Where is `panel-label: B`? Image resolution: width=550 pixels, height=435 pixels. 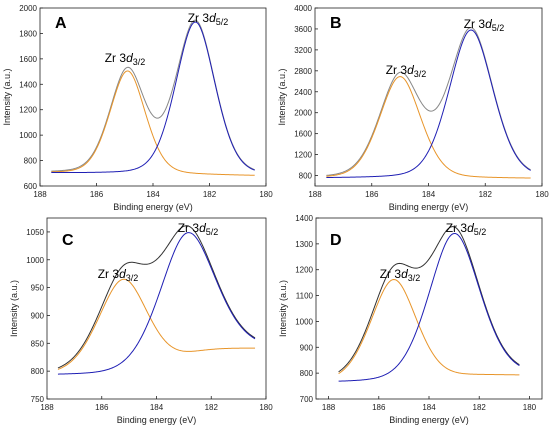 panel-label: B is located at coordinates (336, 23).